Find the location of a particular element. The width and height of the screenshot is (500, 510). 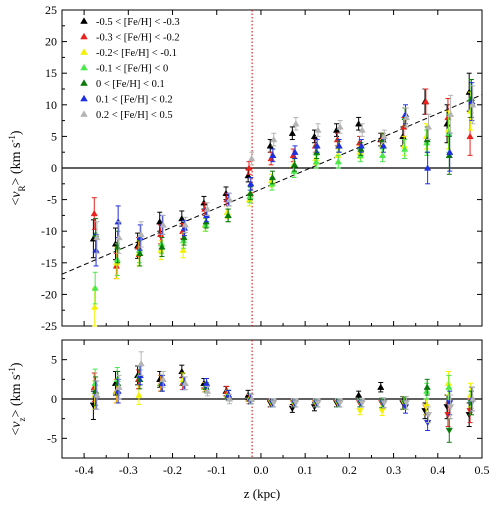

bottom-ylabel-end: ) is located at coordinates (16, 364).